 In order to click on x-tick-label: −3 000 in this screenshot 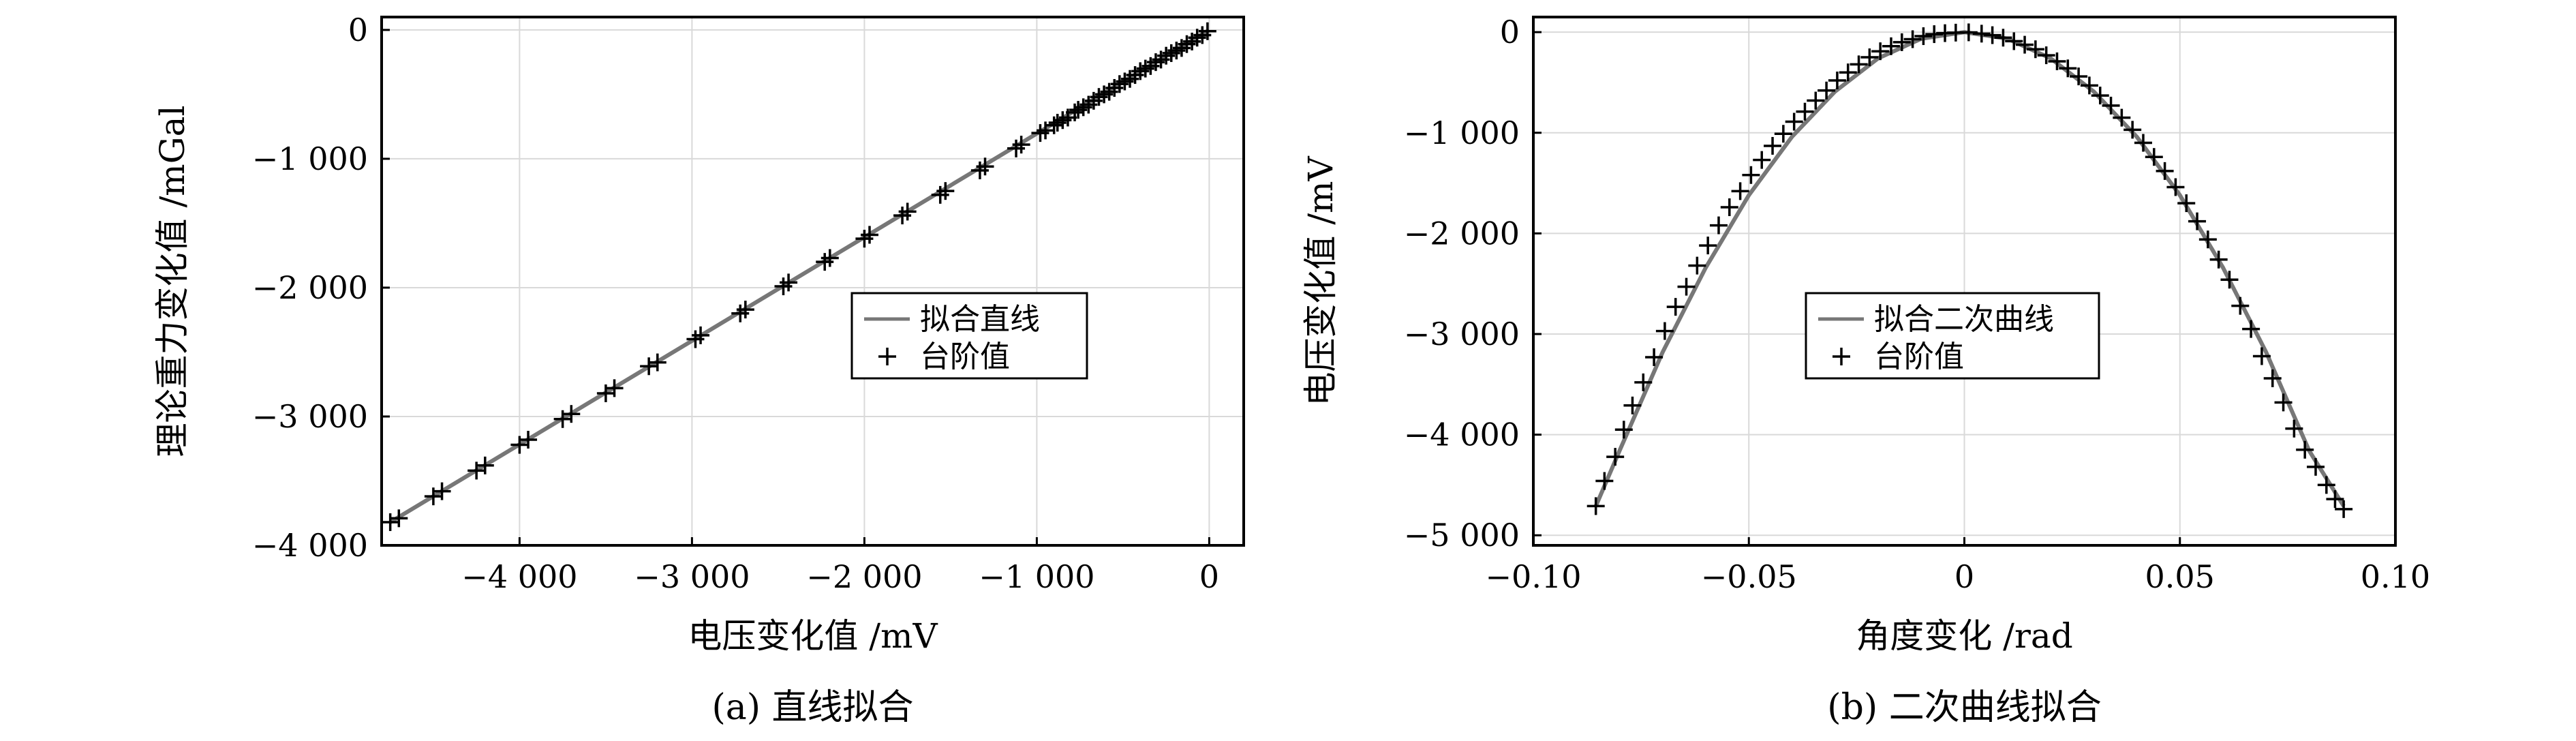, I will do `click(692, 576)`.